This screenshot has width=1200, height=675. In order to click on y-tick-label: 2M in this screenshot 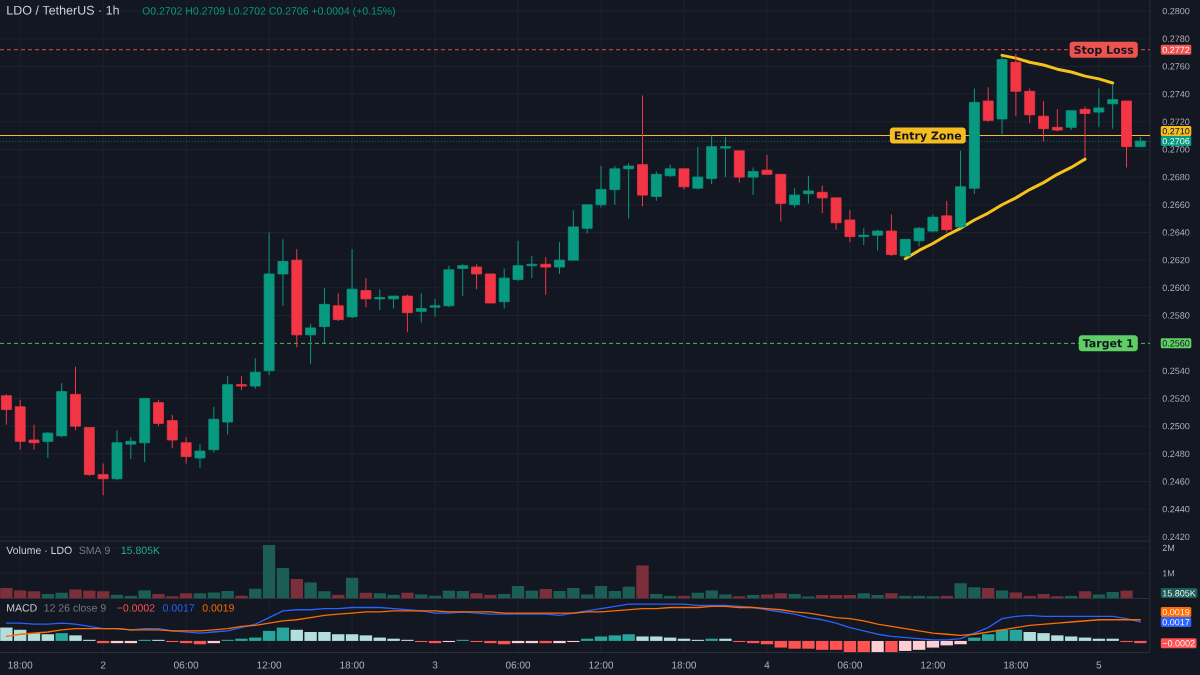, I will do `click(1168, 547)`.